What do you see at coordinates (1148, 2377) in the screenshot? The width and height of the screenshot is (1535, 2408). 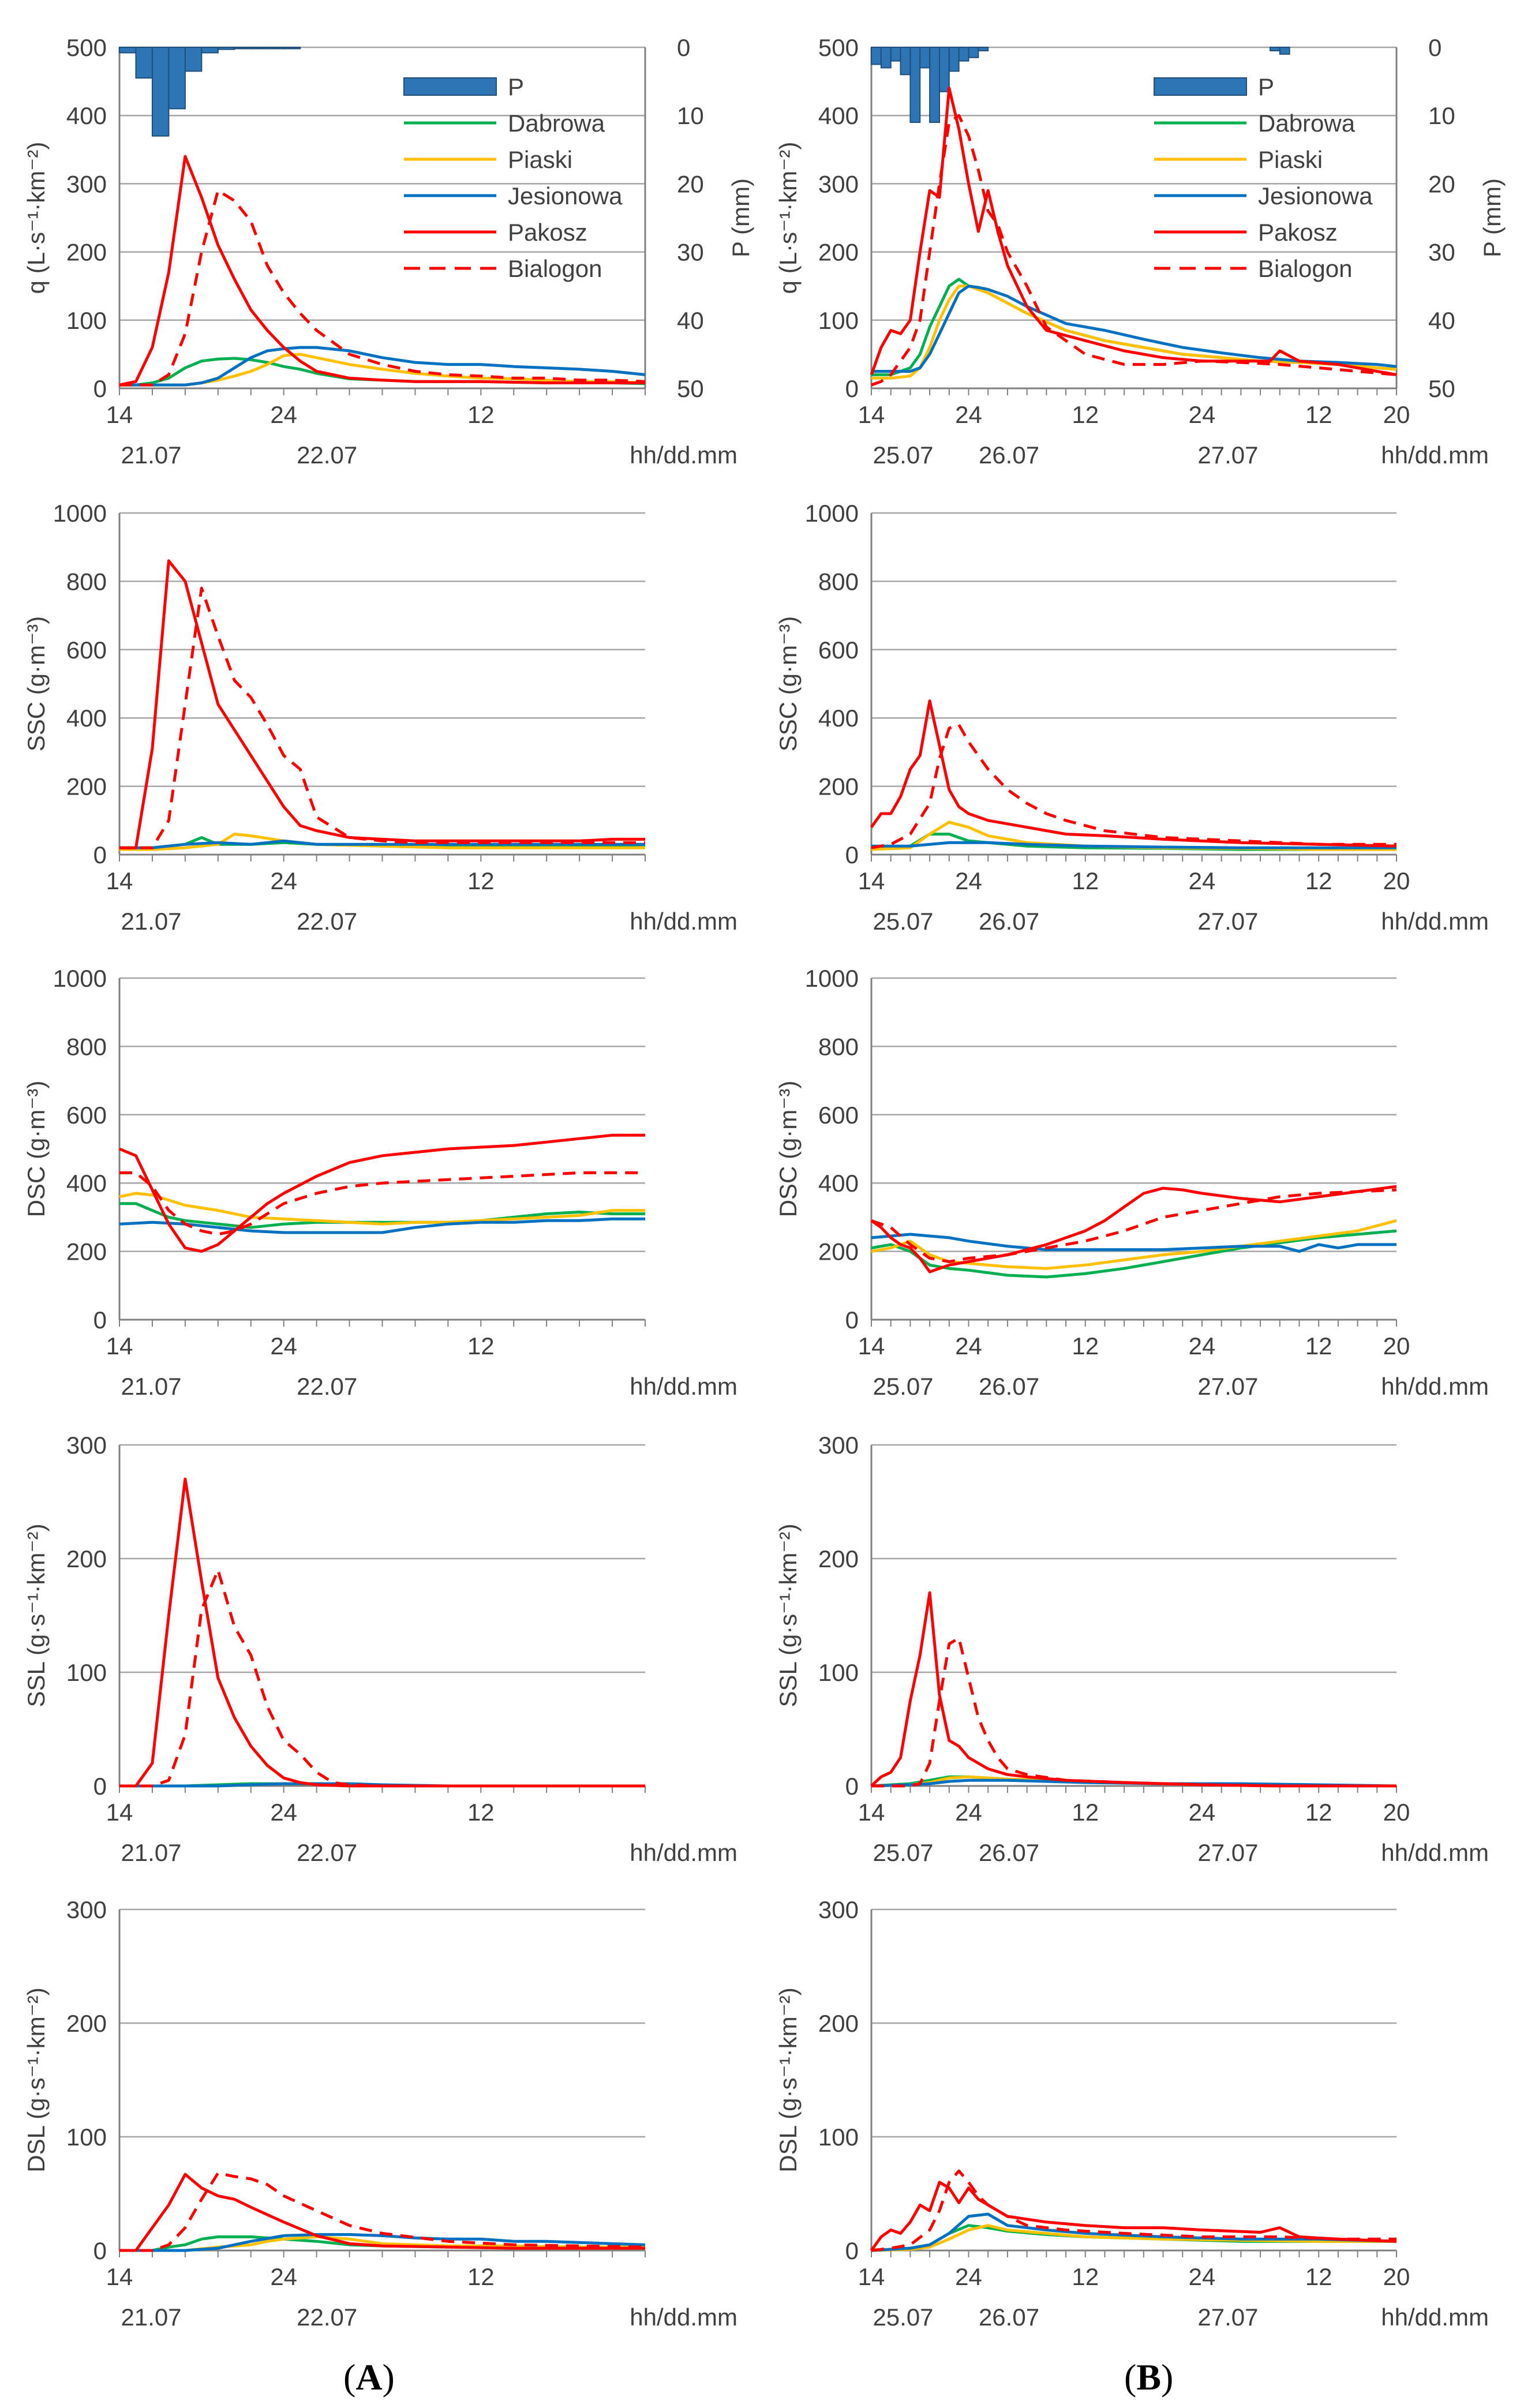 I see `panel-letter-b: B` at bounding box center [1148, 2377].